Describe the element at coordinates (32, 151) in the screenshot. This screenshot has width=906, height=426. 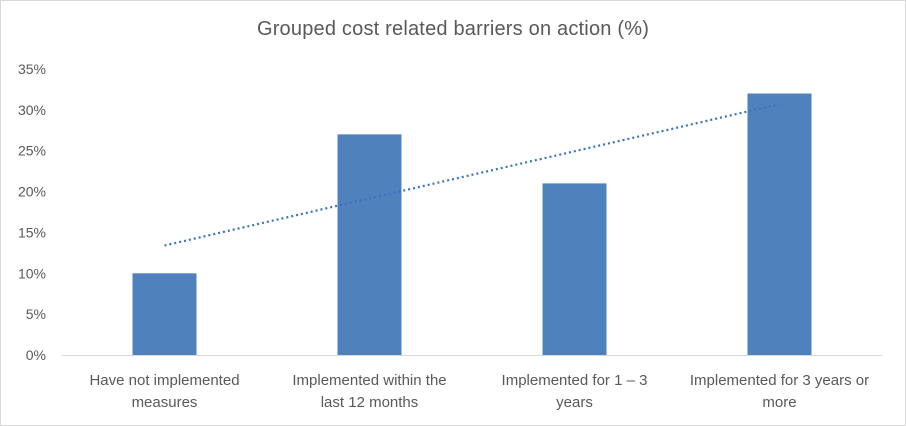
I see `y-tick-label: 25%` at that location.